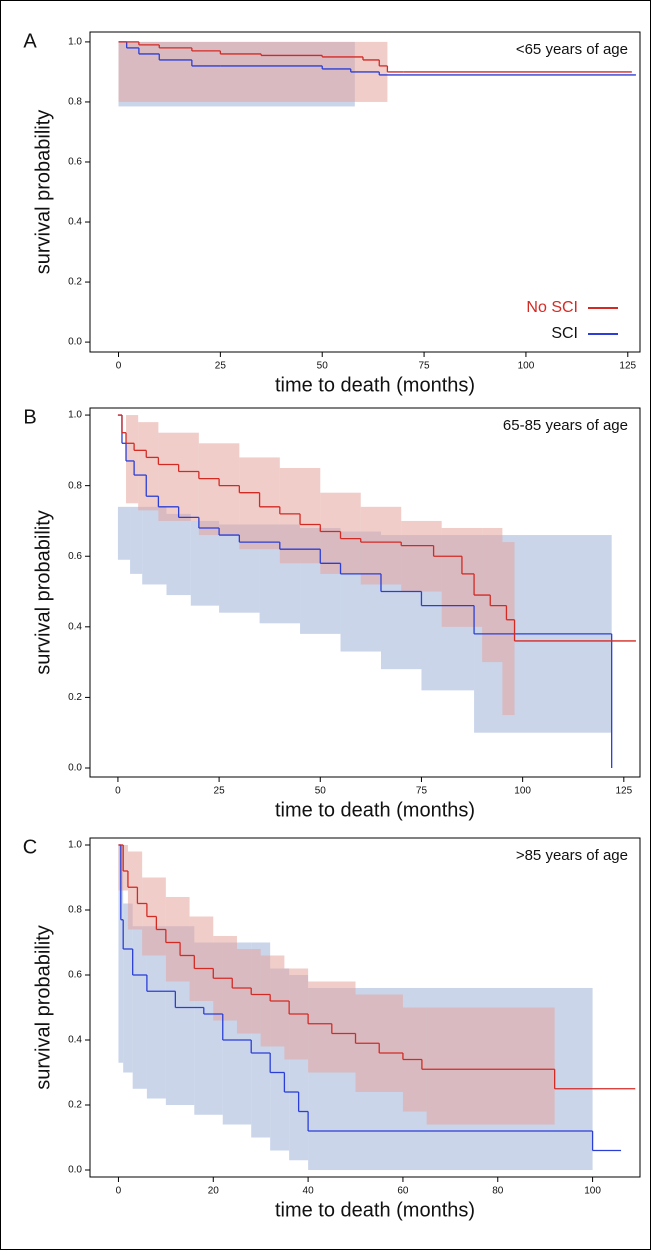 This screenshot has height=1255, width=651. Describe the element at coordinates (572, 49) in the screenshot. I see `panel-annotation: <65 years of age` at that location.